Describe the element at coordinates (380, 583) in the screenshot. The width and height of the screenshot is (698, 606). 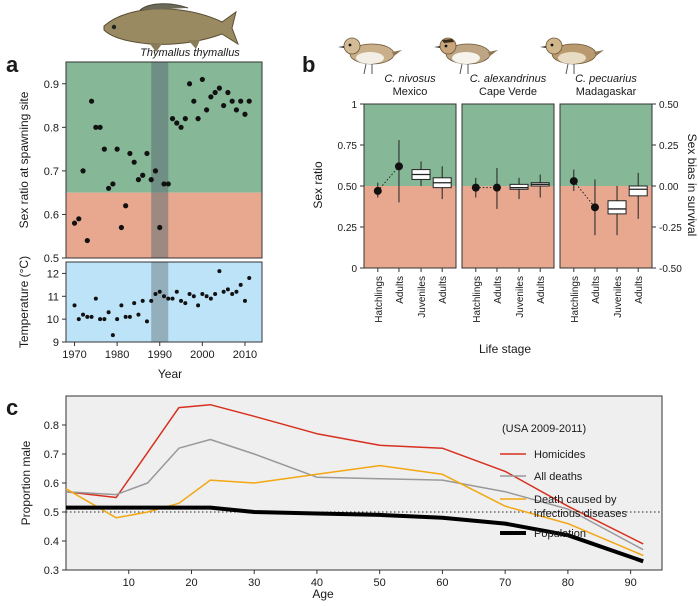
I see `x-tick-label: 50` at that location.